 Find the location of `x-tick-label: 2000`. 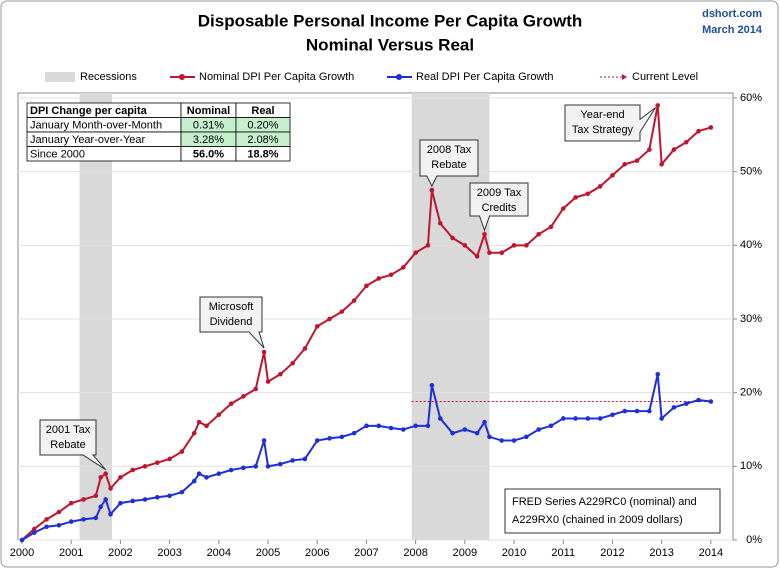

x-tick-label: 2000 is located at coordinates (22, 553).